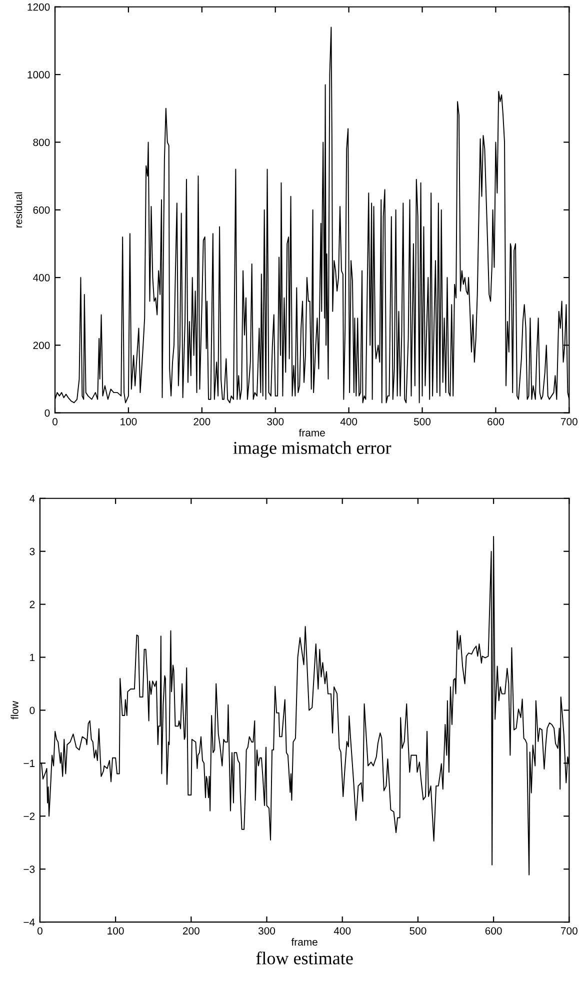 The height and width of the screenshot is (983, 579). What do you see at coordinates (29, 763) in the screenshot?
I see `y-tick-label: −1` at bounding box center [29, 763].